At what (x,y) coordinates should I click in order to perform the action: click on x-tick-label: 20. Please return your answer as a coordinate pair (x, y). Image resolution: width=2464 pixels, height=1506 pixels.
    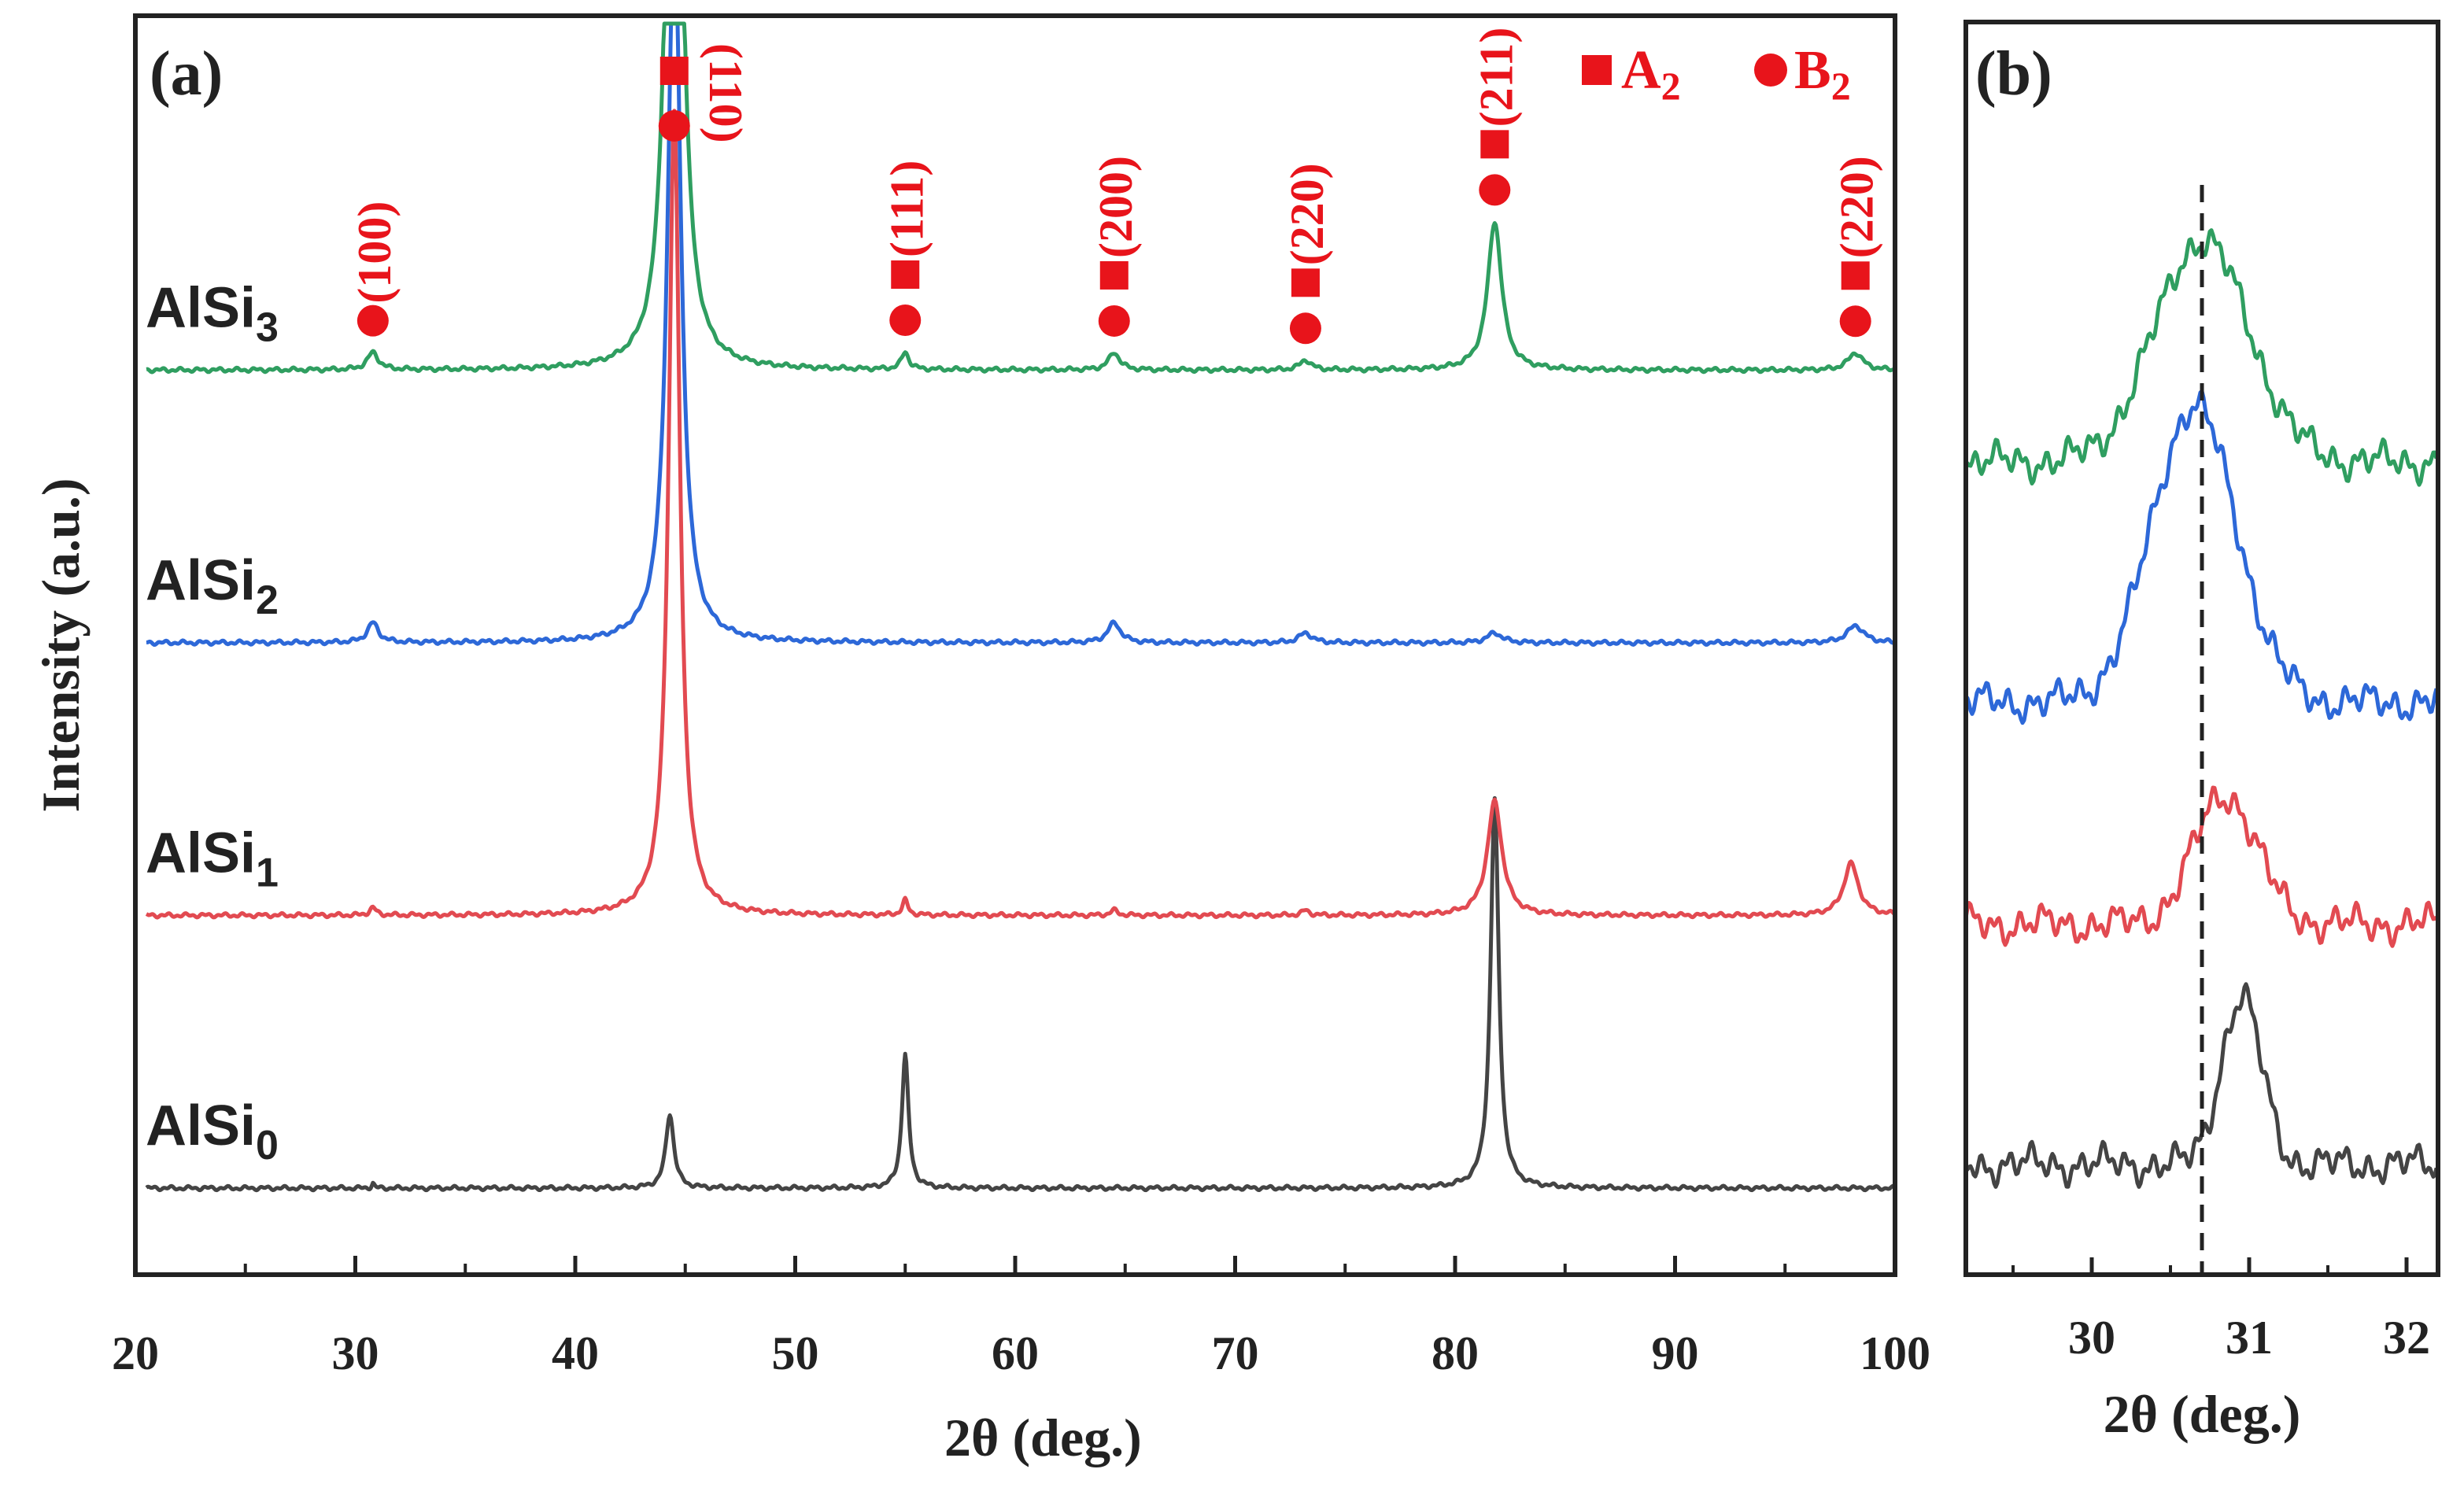
    Looking at the image, I should click on (135, 1353).